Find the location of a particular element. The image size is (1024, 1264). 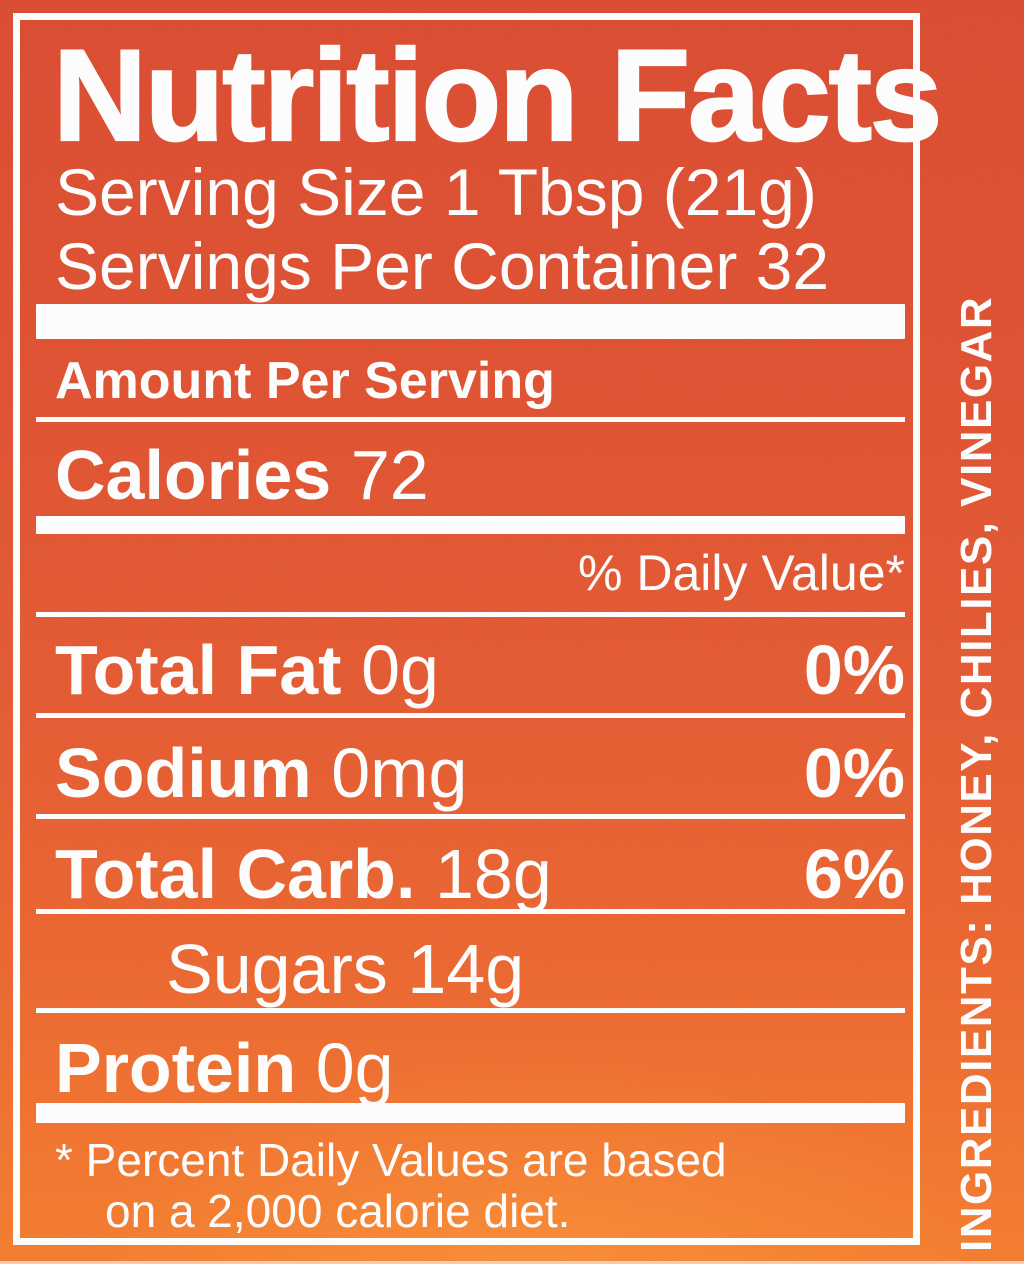

nutrient-row-sodium: Sodium 0mg 0% is located at coordinates (480, 773).